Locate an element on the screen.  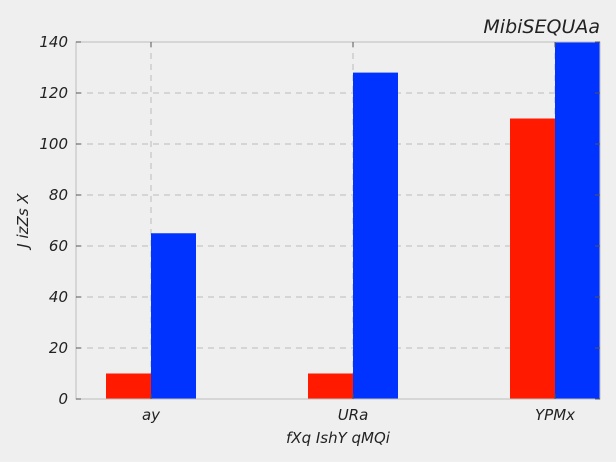
x-tick-label: YPMx is located at coordinates (555, 415).